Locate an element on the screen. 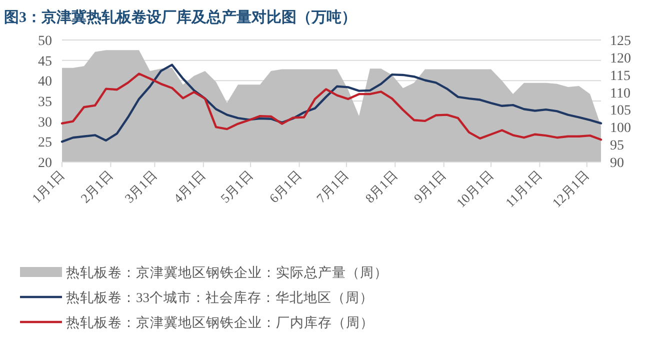 Image resolution: width=660 pixels, height=345 pixels. y2-tick-label: 100 is located at coordinates (620, 128).